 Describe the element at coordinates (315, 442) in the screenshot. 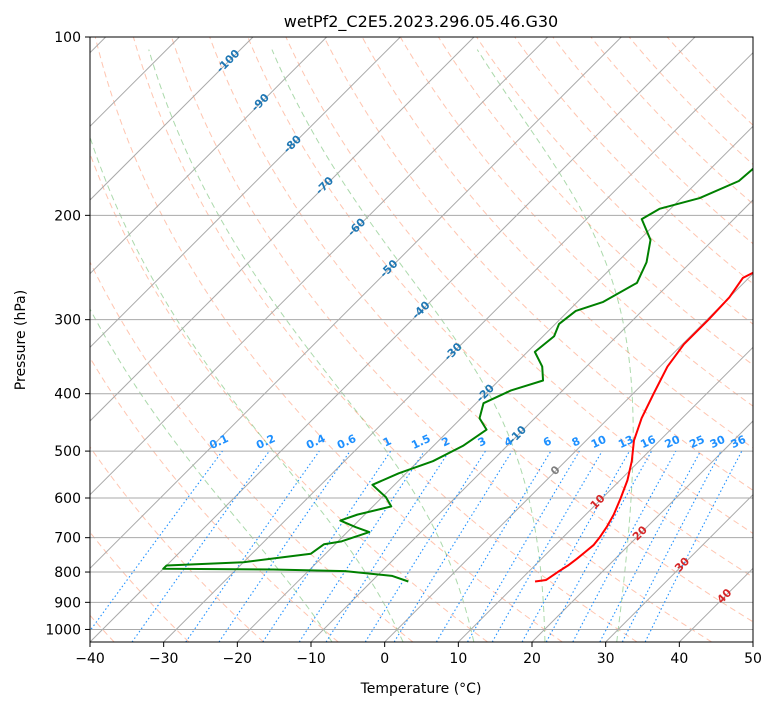

I see `mixing-ratio-label: 0.4` at that location.